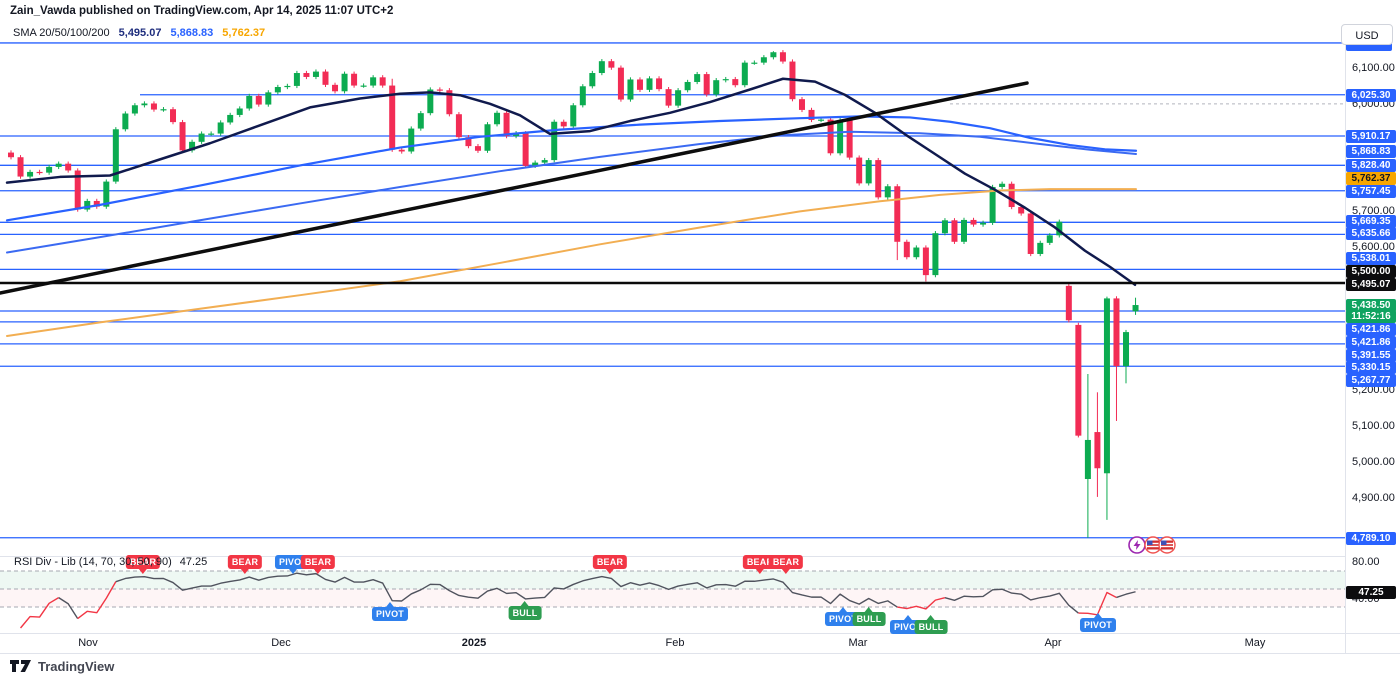  Describe the element at coordinates (88, 643) in the screenshot. I see `time-label: Nov` at that location.